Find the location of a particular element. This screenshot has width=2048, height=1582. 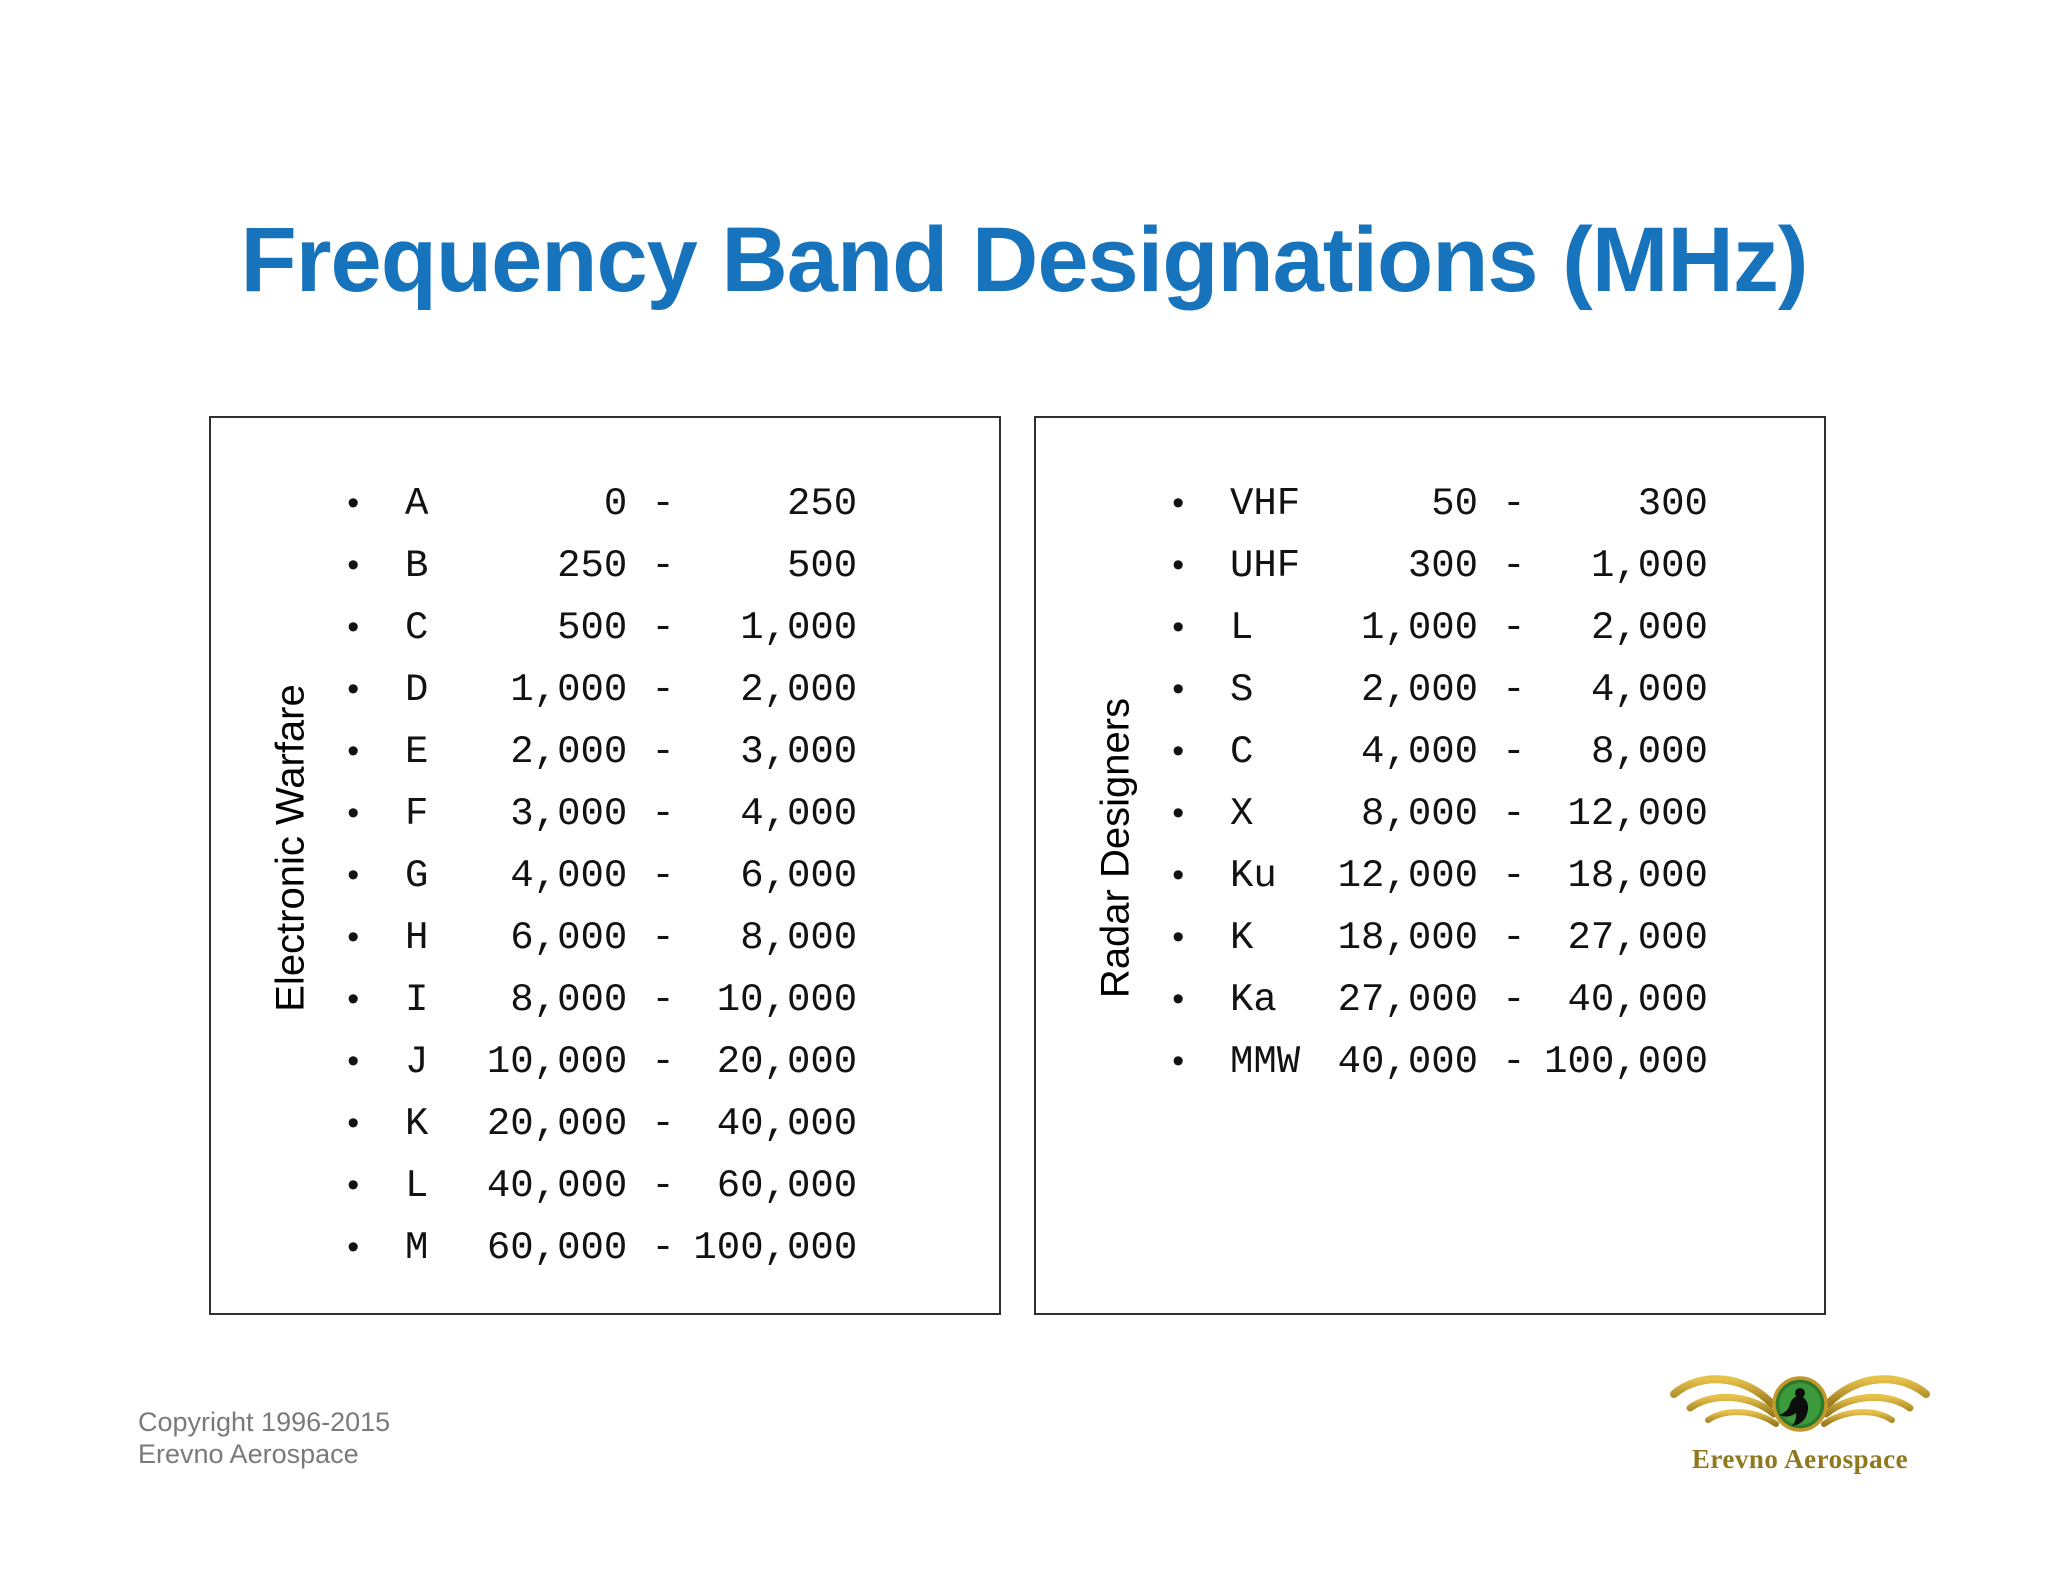

logo-wings-icon is located at coordinates (1800, 1403).